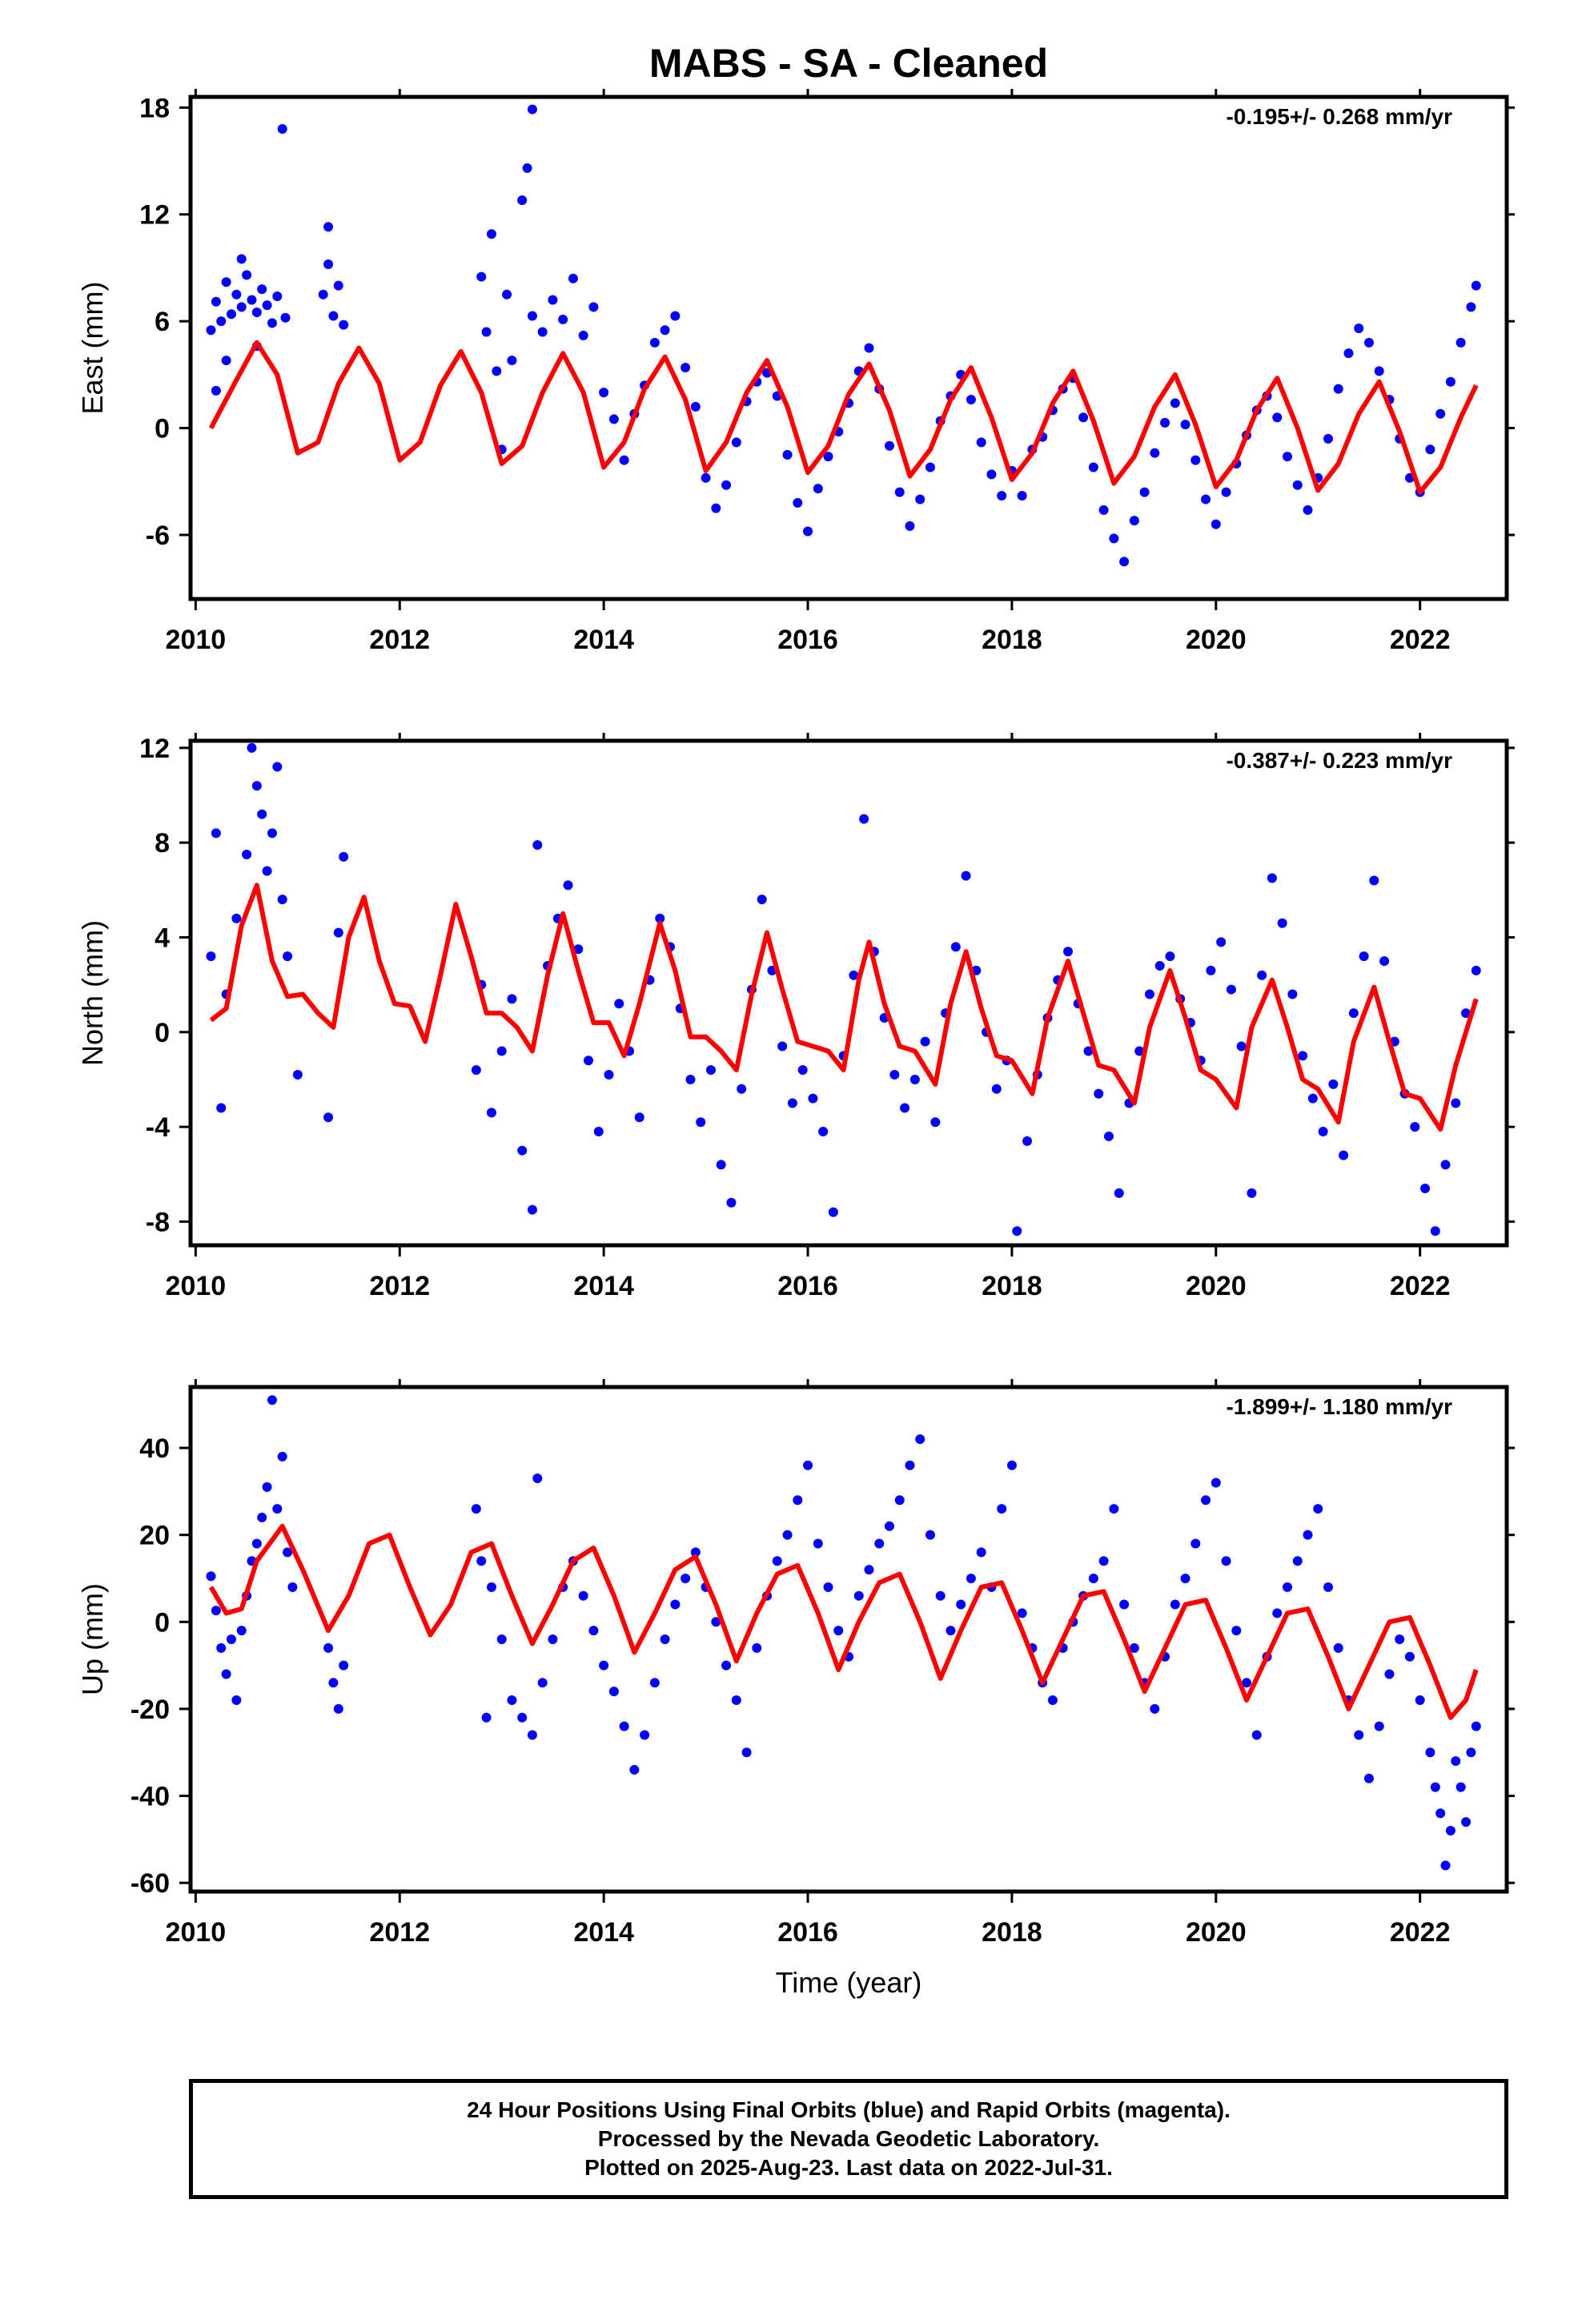 This screenshot has height=2324, width=1582. Describe the element at coordinates (162, 1033) in the screenshot. I see `north-y-tick-label: 0` at that location.